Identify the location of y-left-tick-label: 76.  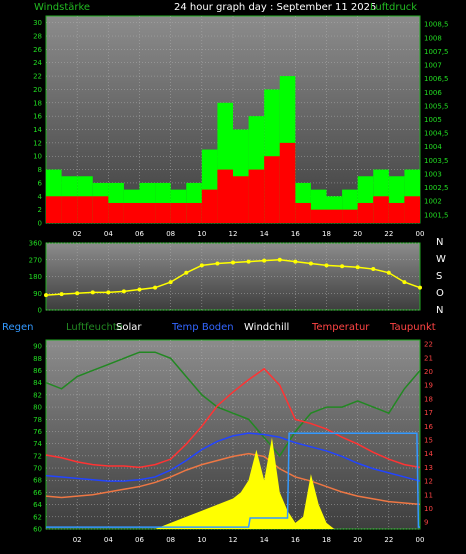
(37, 432).